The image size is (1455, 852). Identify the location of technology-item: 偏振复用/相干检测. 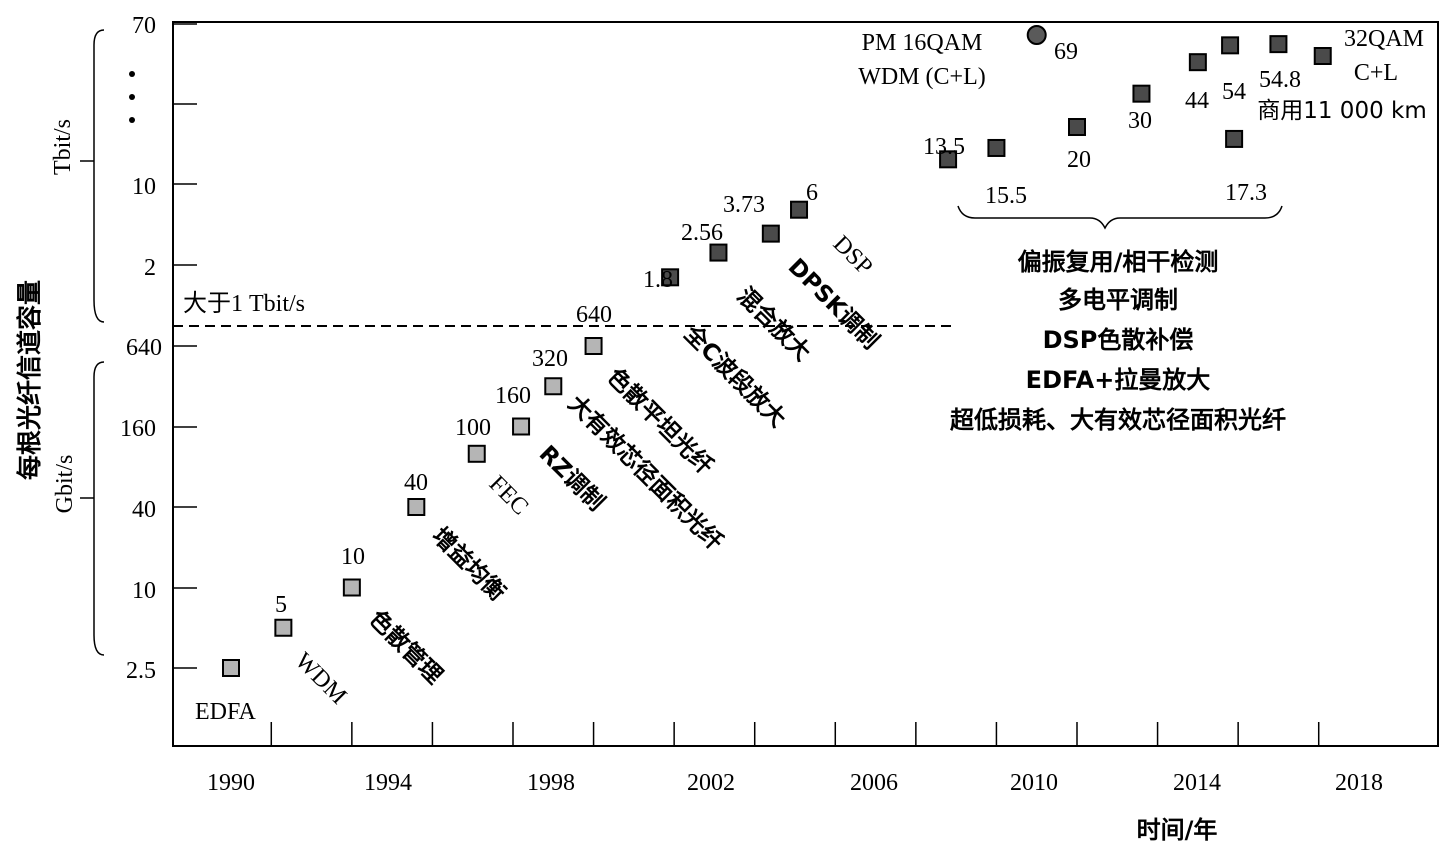
(1118, 262).